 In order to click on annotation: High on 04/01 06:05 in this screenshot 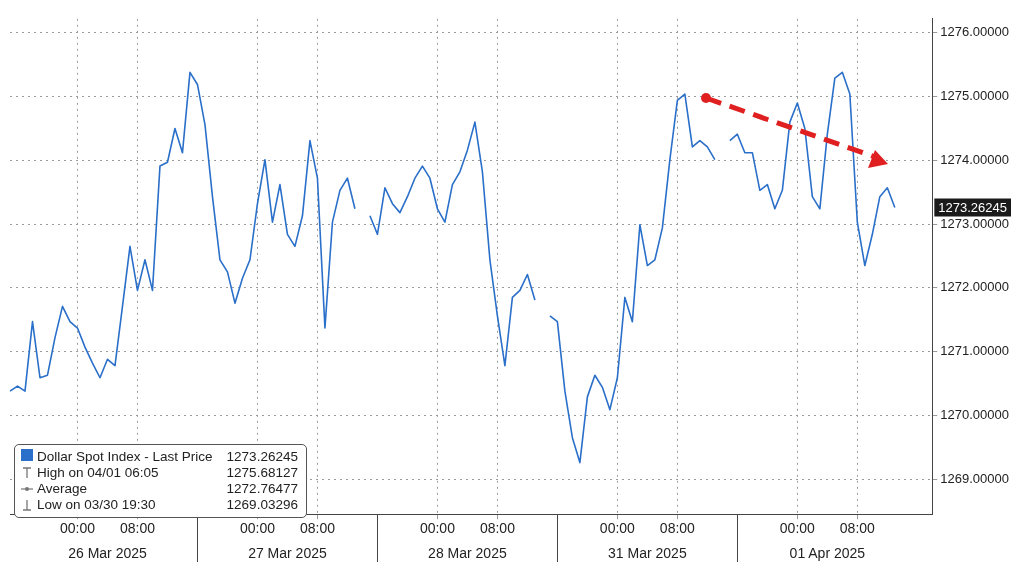, I will do `click(98, 472)`.